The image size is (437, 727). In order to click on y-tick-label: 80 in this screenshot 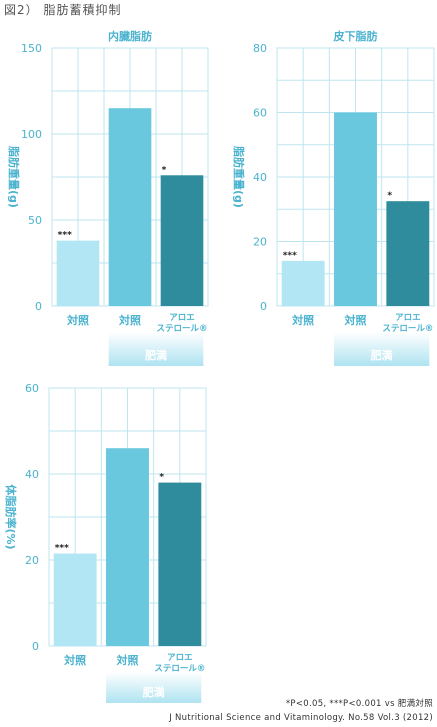, I will do `click(260, 48)`.